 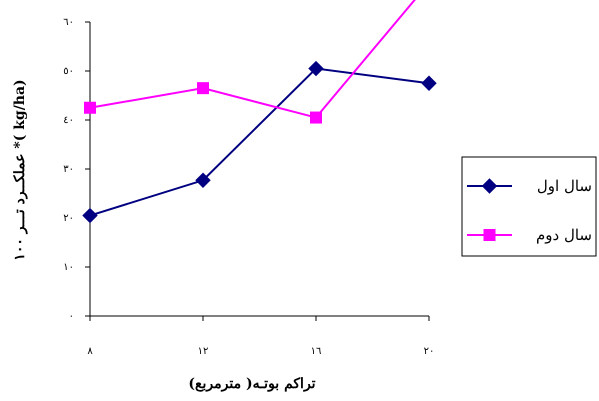 What do you see at coordinates (71, 316) in the screenshot?
I see `y-tick-label: ٠` at bounding box center [71, 316].